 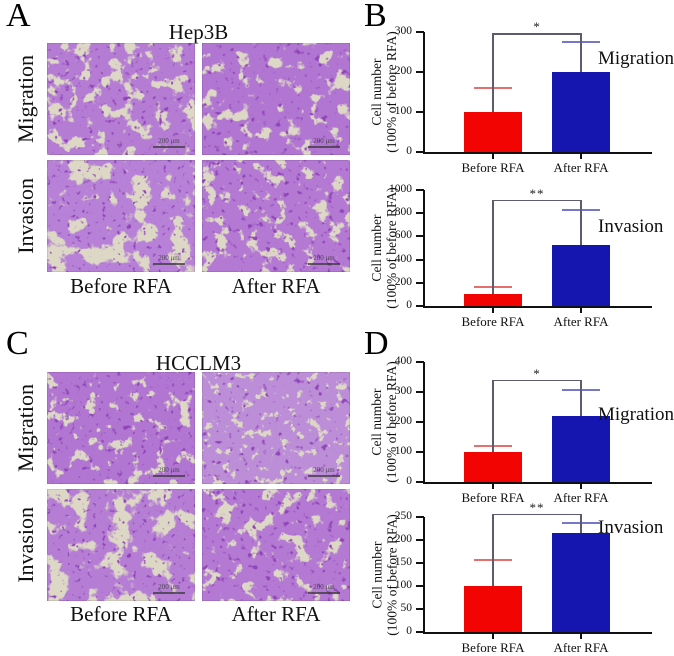 What do you see at coordinates (18, 17) in the screenshot?
I see `panel-a-letter: A` at bounding box center [18, 17].